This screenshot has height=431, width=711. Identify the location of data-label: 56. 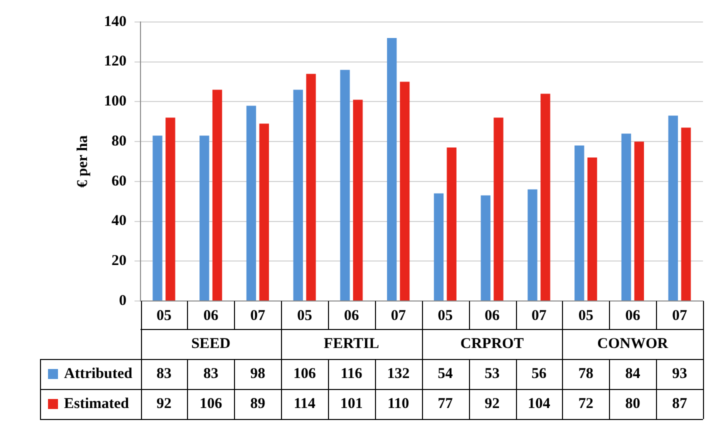
(539, 374).